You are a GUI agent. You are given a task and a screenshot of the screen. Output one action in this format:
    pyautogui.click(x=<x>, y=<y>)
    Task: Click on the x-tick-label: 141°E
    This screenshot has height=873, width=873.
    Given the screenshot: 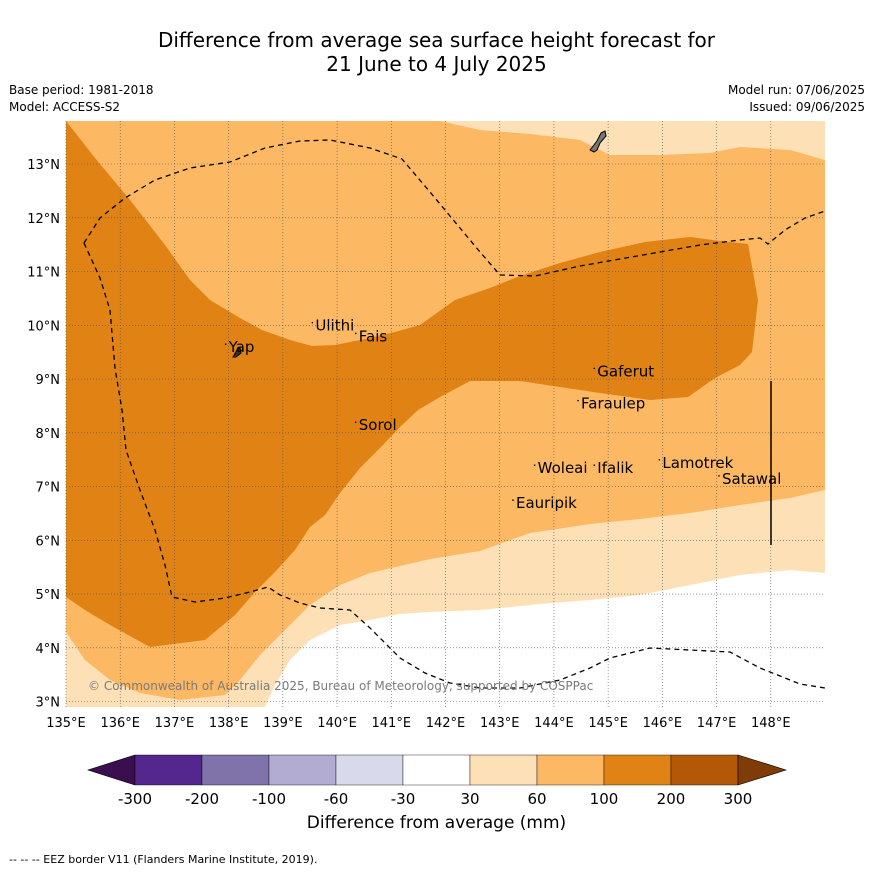 What is the action you would take?
    pyautogui.click(x=392, y=723)
    